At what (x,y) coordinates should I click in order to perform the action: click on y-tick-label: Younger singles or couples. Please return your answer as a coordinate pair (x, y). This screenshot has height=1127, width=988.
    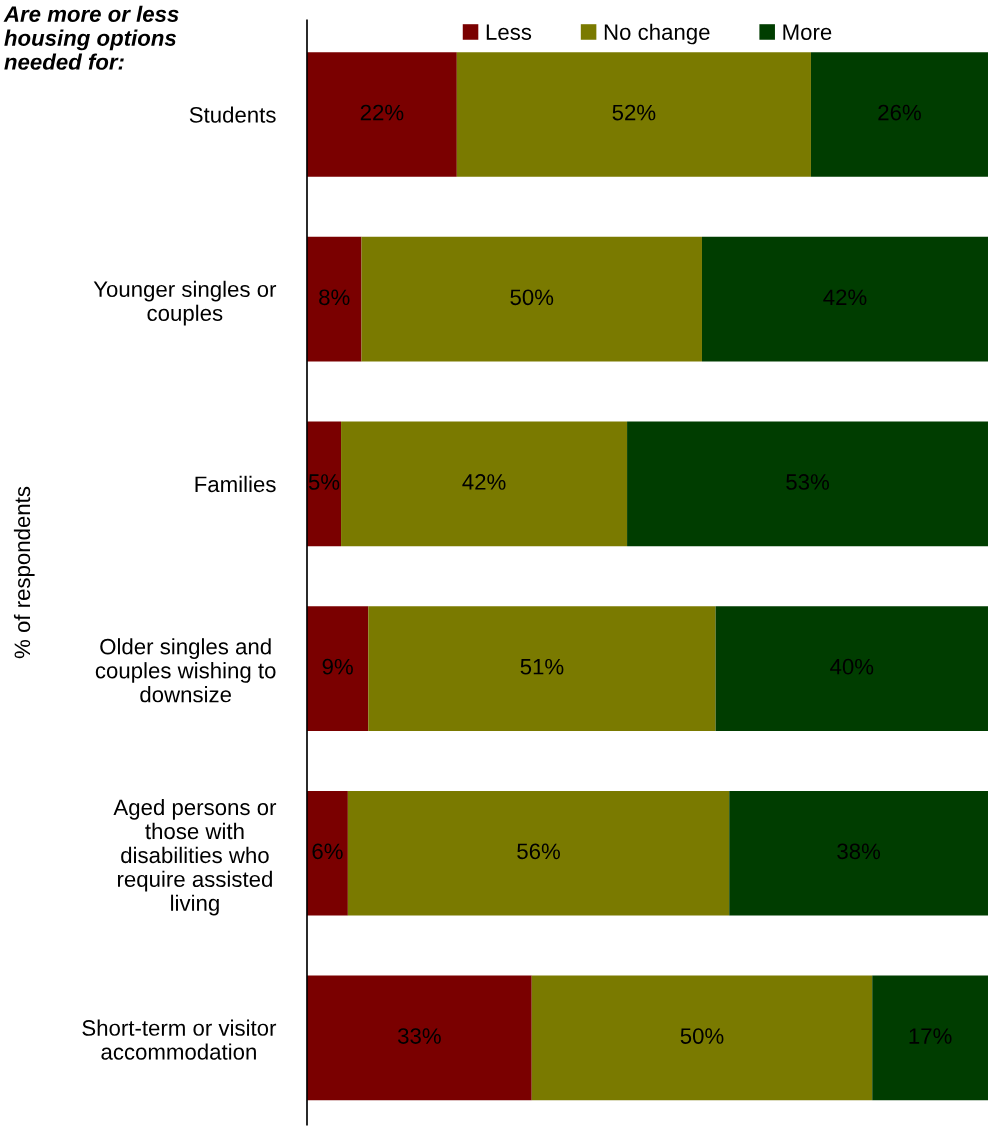
    Looking at the image, I should click on (185, 303).